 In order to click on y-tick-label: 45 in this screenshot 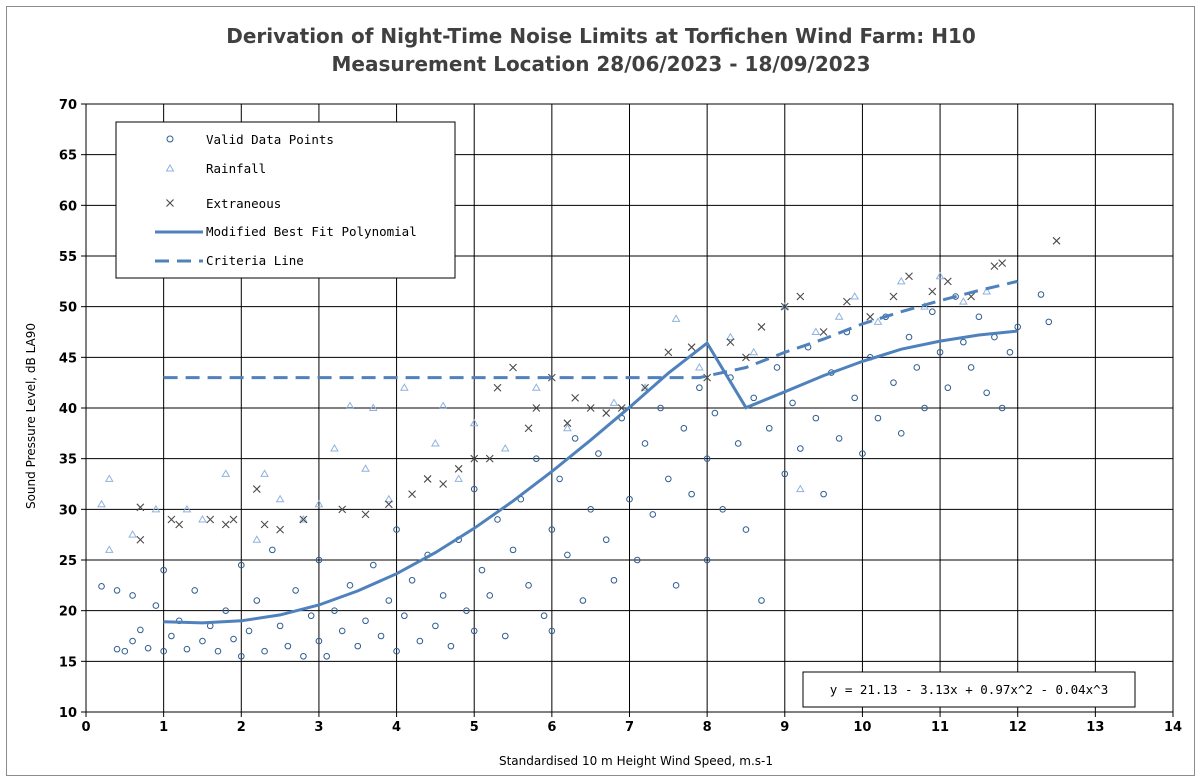, I will do `click(68, 358)`.